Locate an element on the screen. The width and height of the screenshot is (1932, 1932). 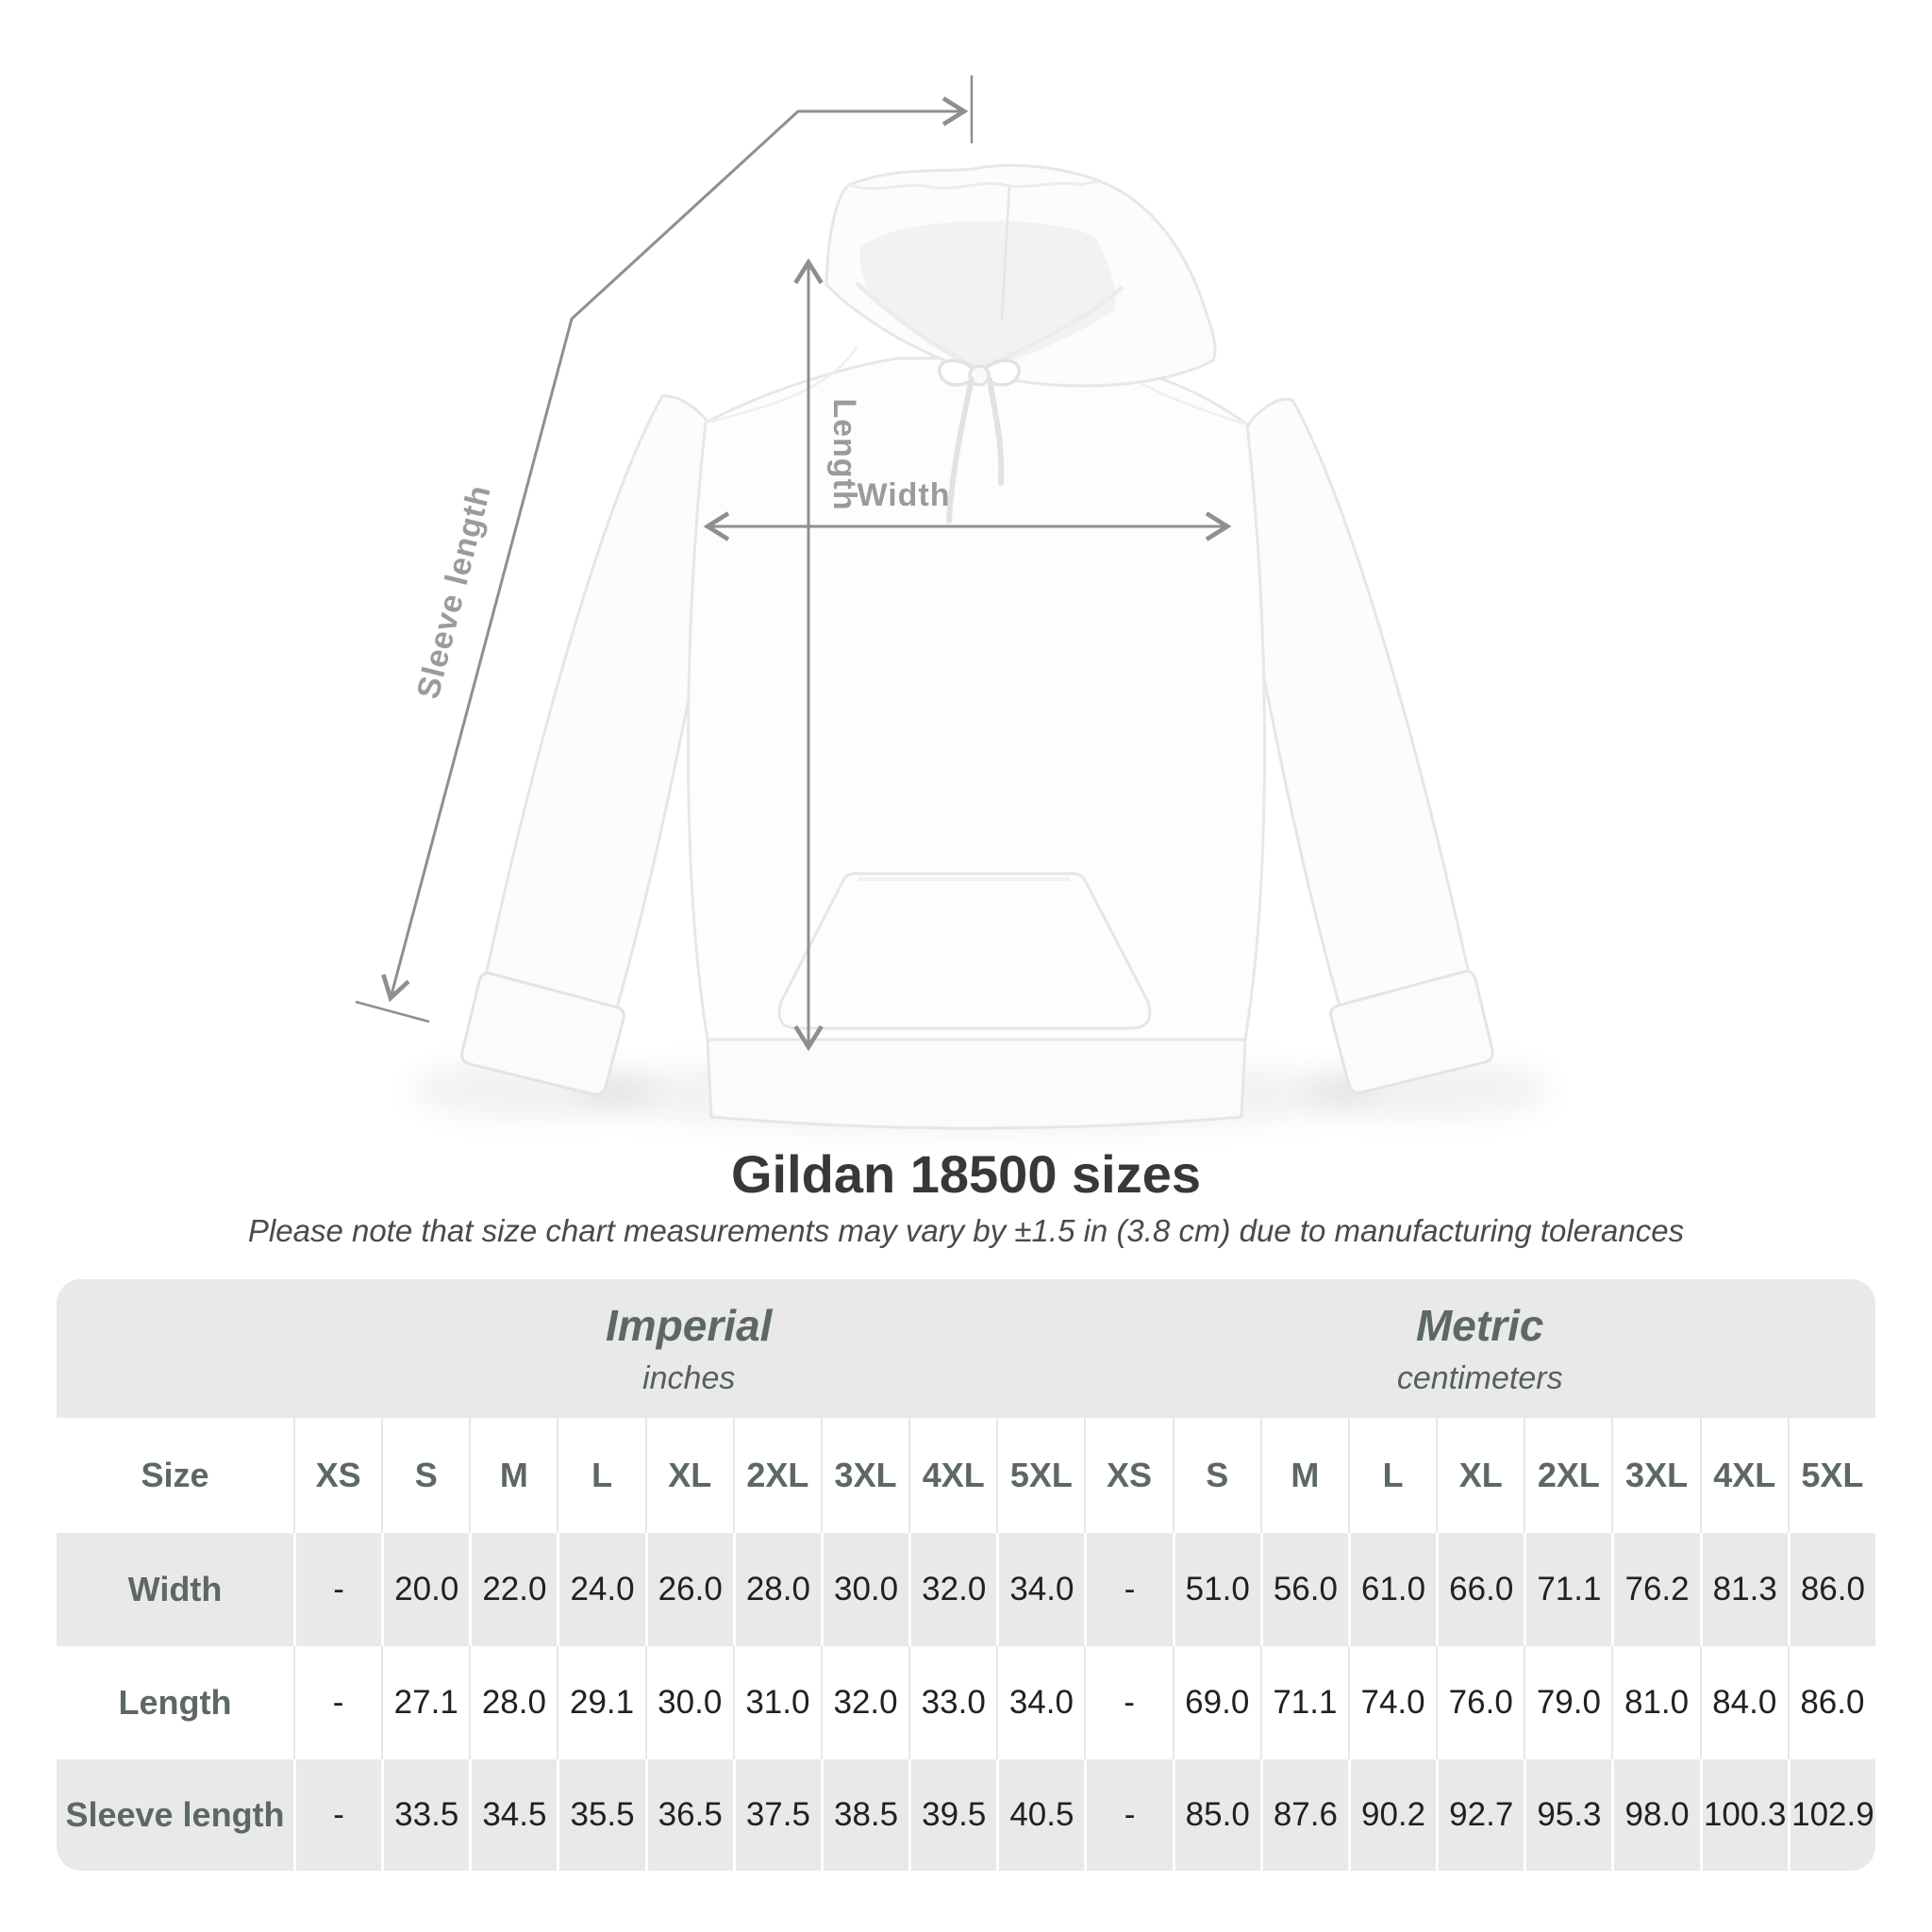
right-sleeve is located at coordinates (1353, 709).